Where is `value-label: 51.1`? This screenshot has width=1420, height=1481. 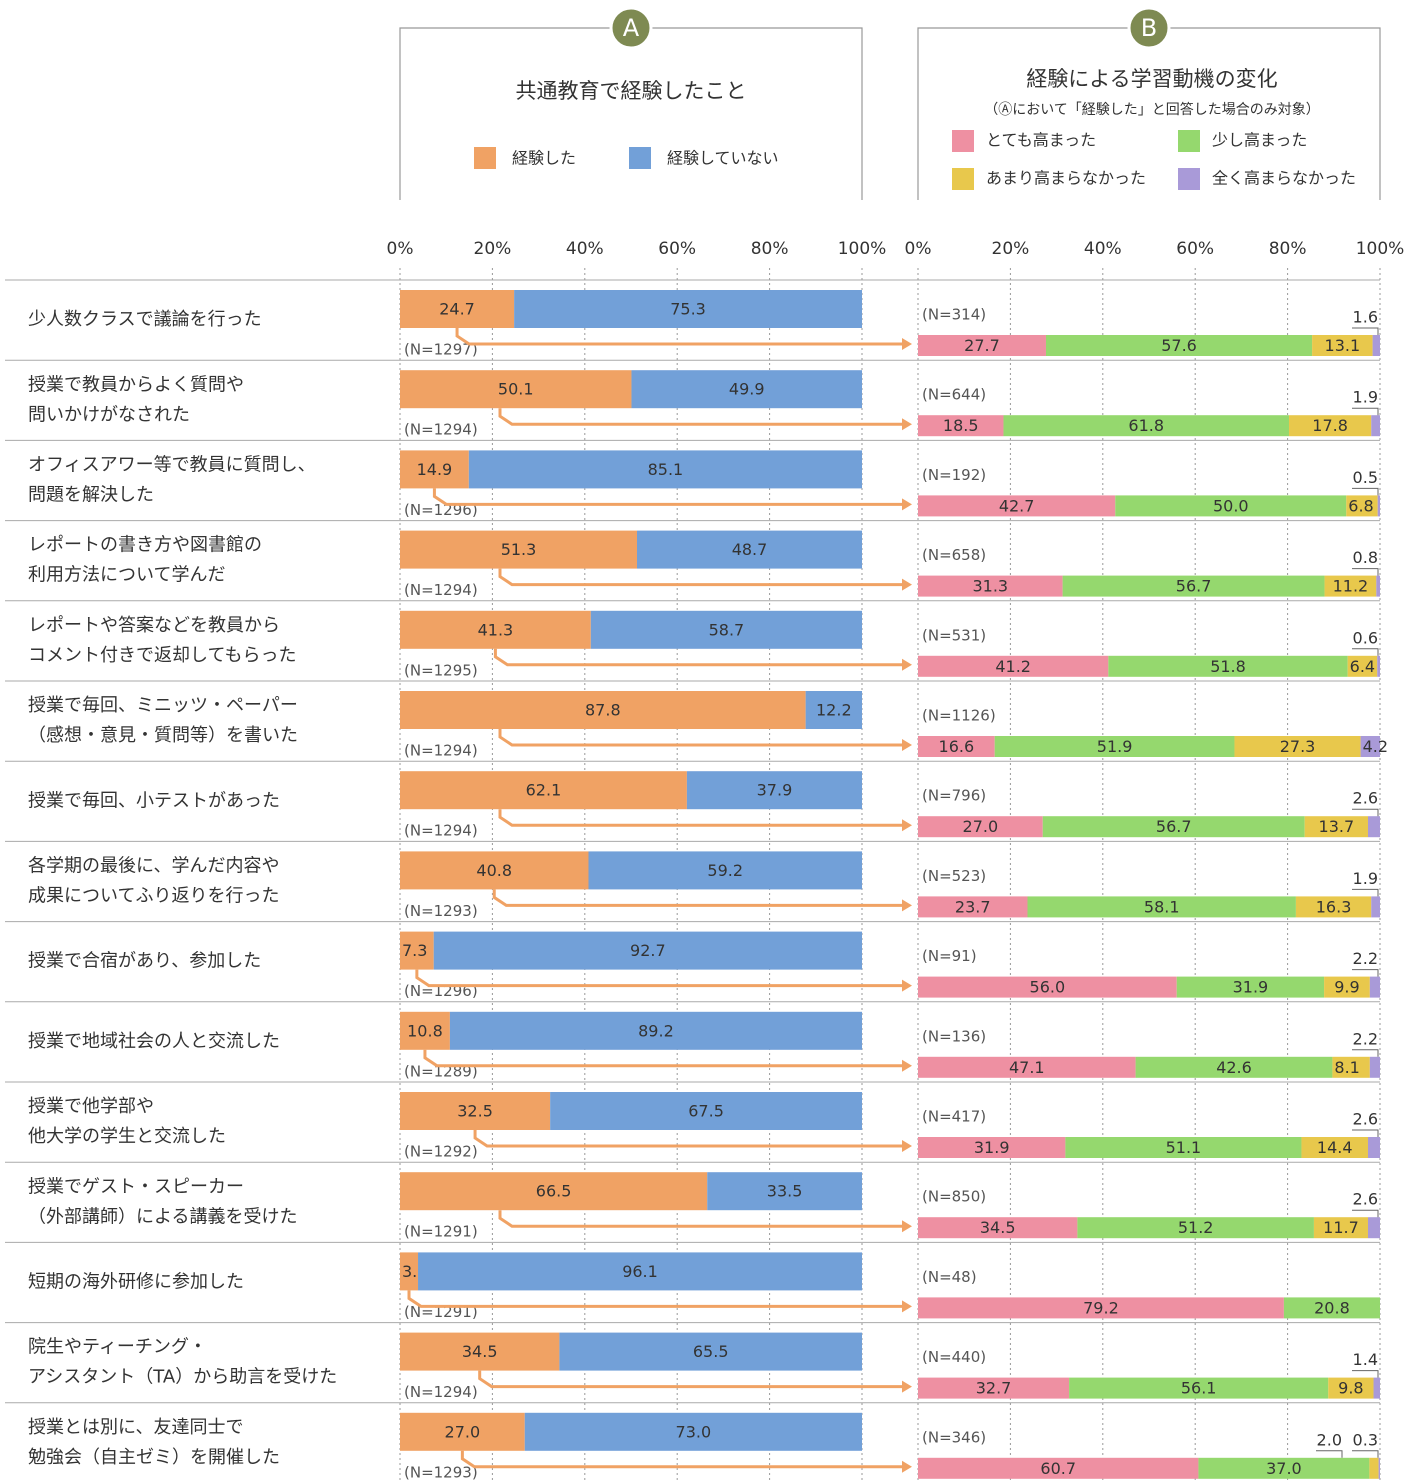
value-label: 51.1 is located at coordinates (1184, 1147).